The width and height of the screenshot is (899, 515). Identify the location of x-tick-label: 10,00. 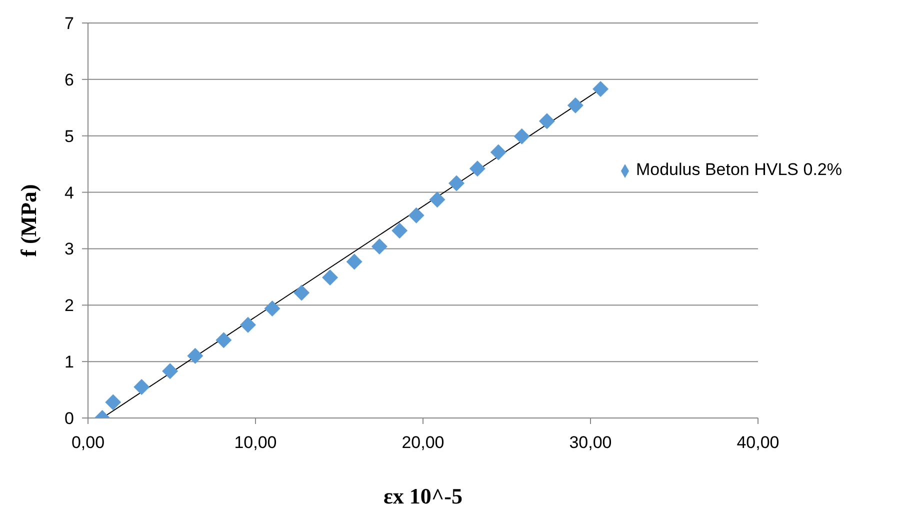
(255, 442).